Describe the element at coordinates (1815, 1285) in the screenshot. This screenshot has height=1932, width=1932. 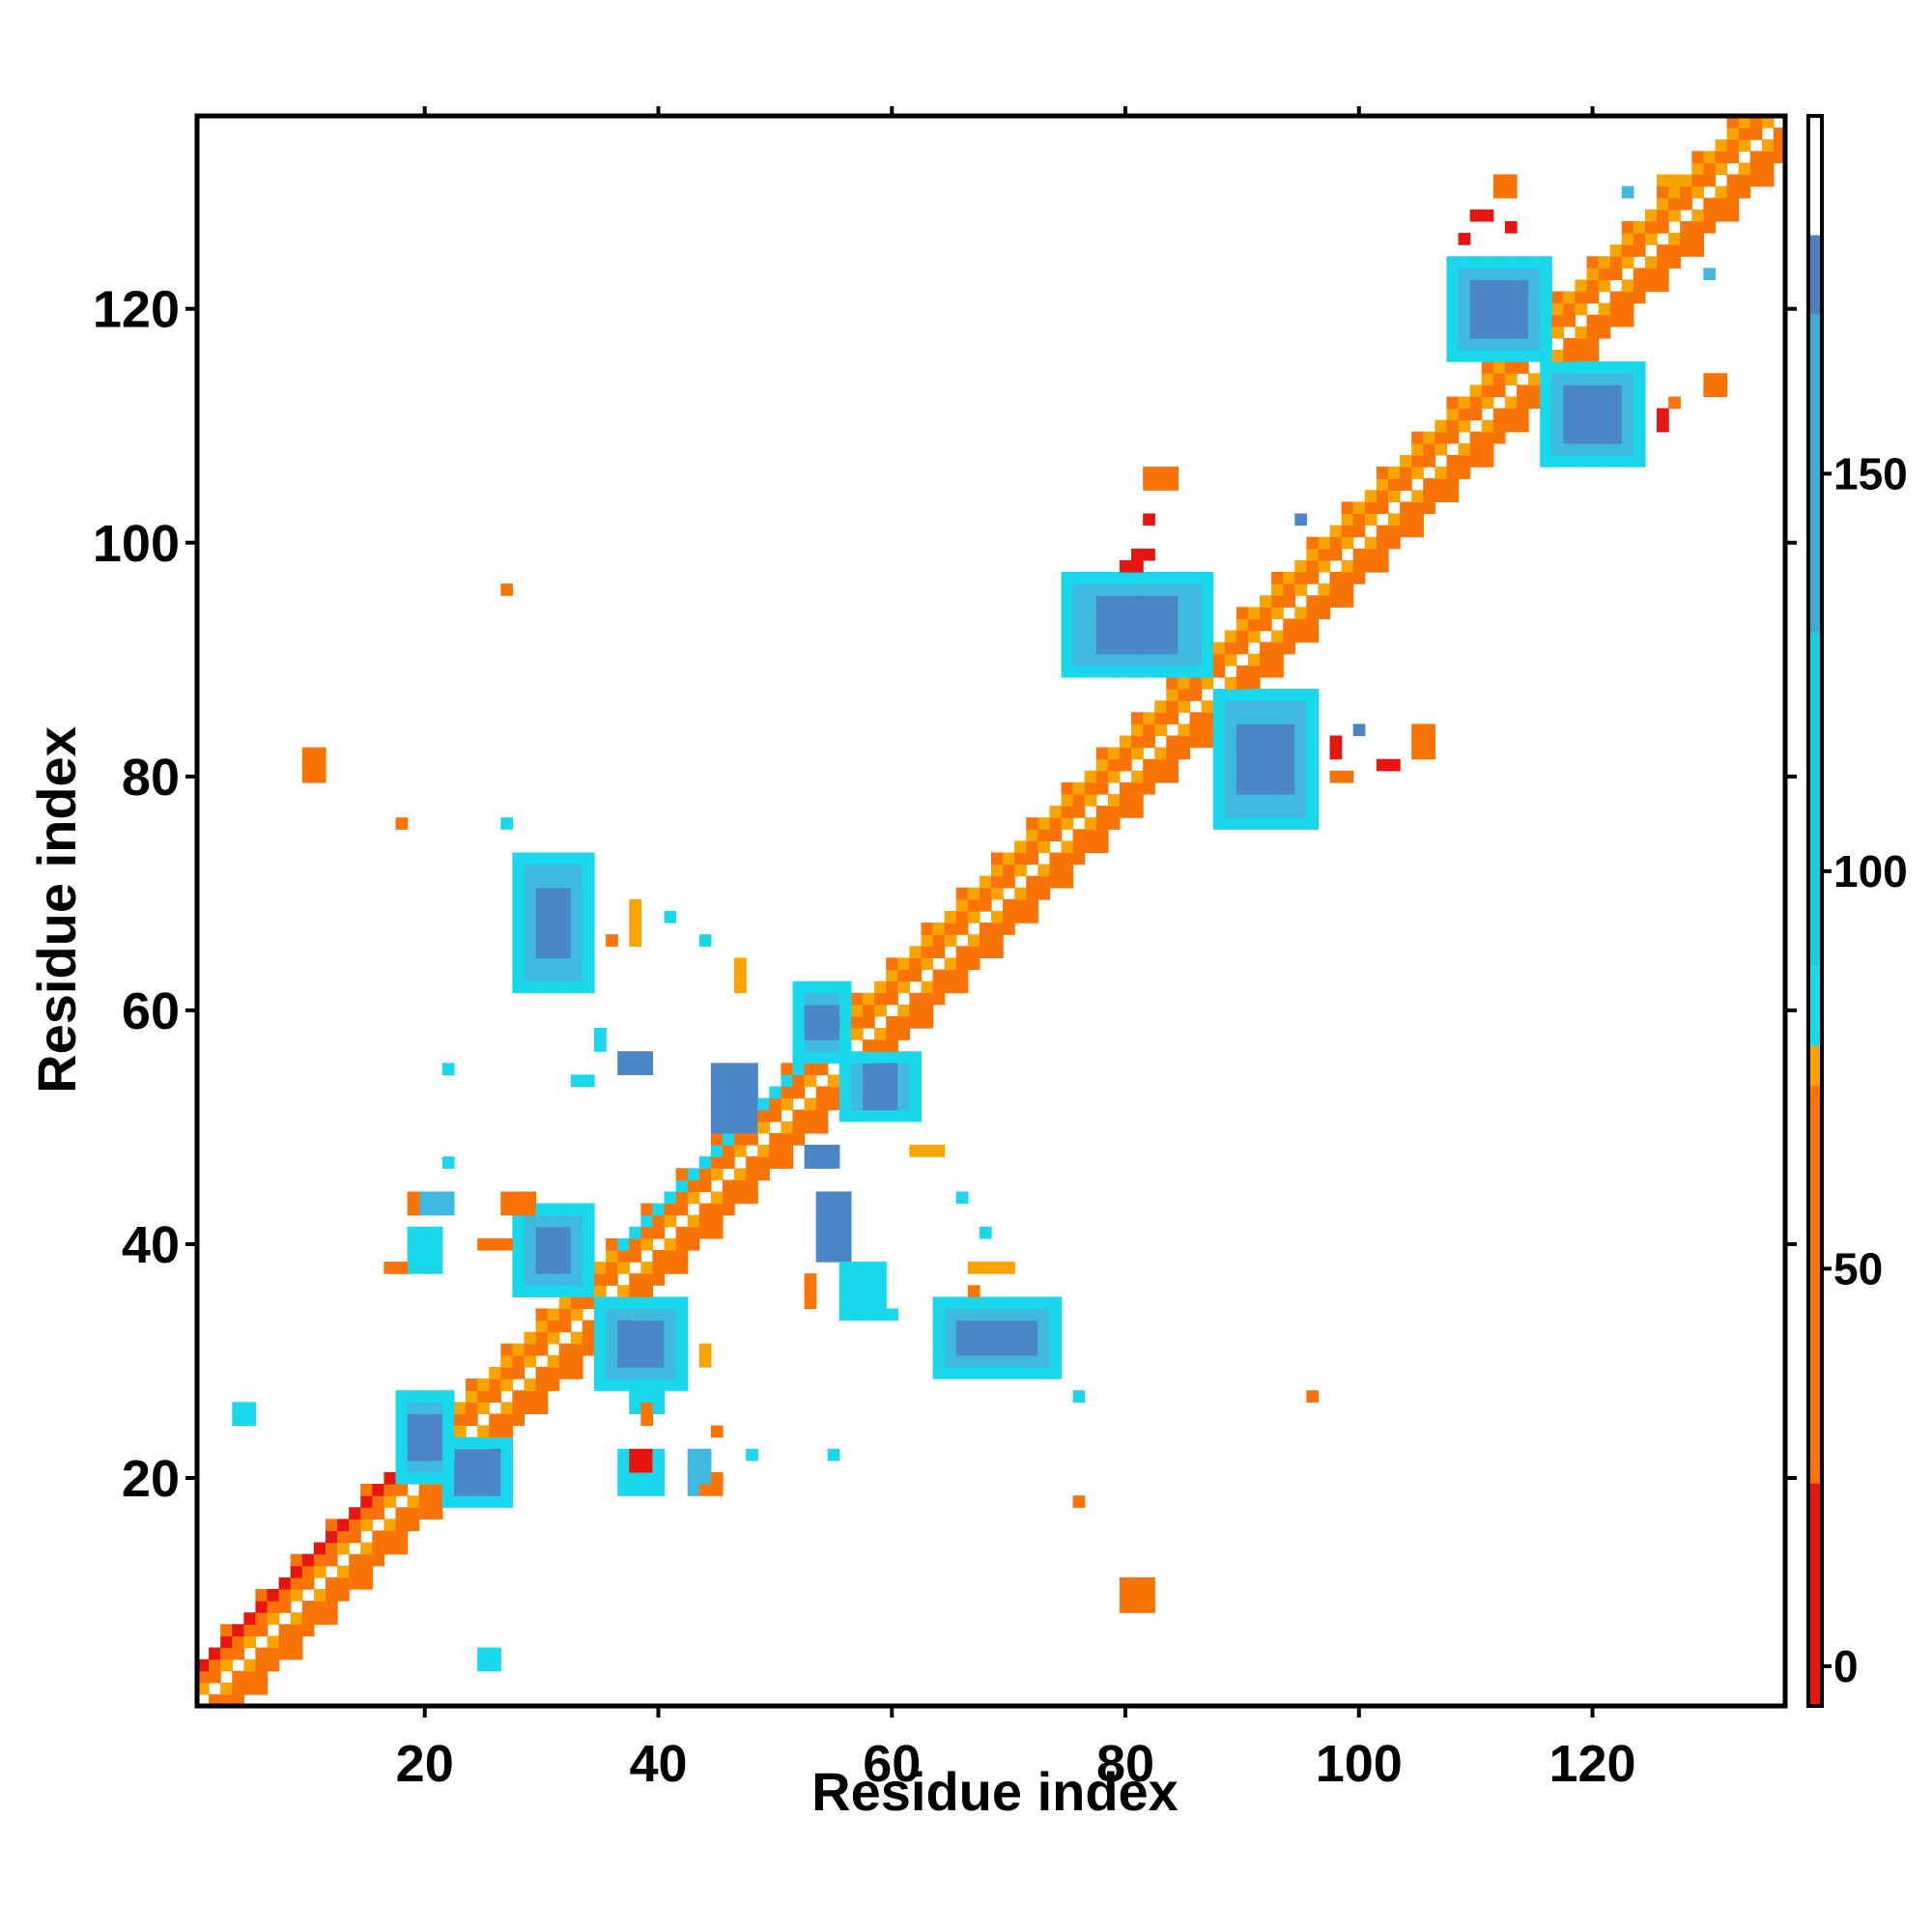
I see `colorbar-band` at that location.